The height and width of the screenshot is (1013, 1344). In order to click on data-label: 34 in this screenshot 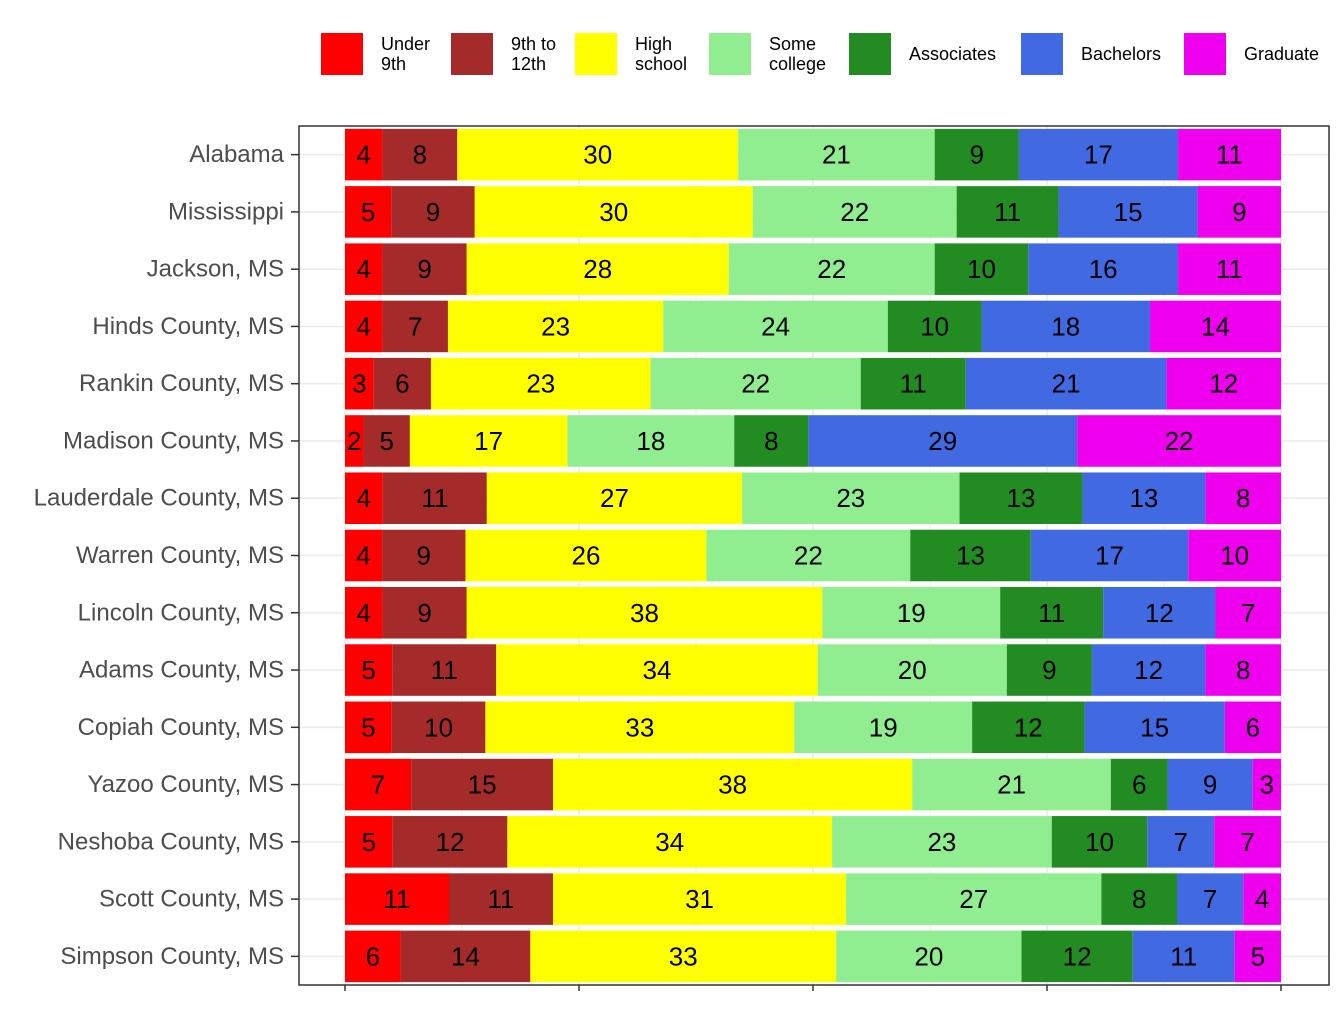, I will do `click(669, 842)`.